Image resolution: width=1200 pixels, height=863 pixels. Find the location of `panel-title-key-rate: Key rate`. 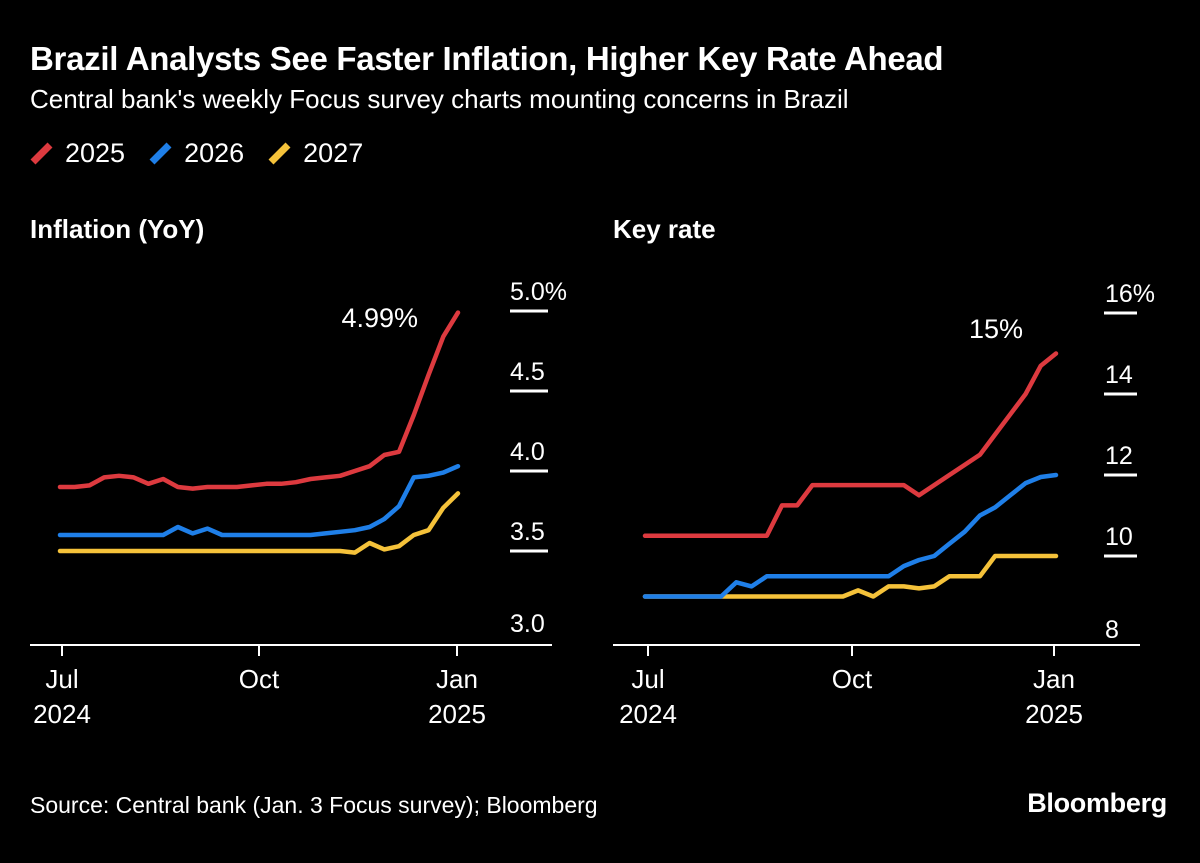

panel-title-key-rate: Key rate is located at coordinates (664, 229).